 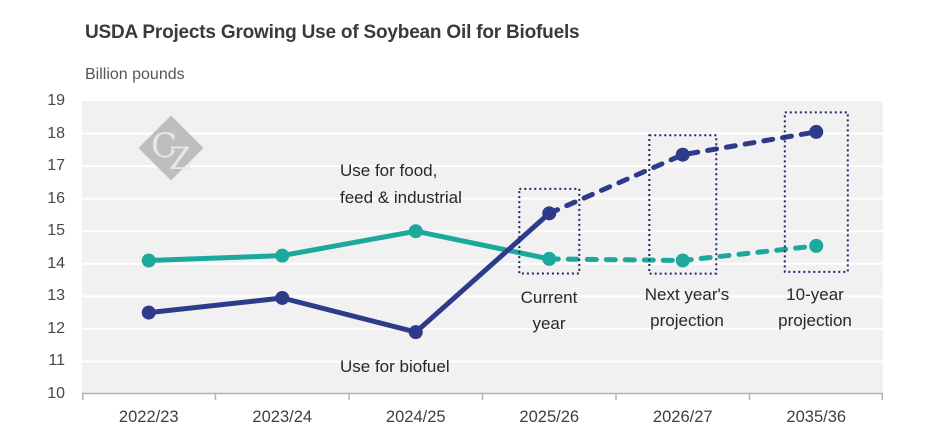 I want to click on highlight-label-line: Current, so click(x=549, y=297).